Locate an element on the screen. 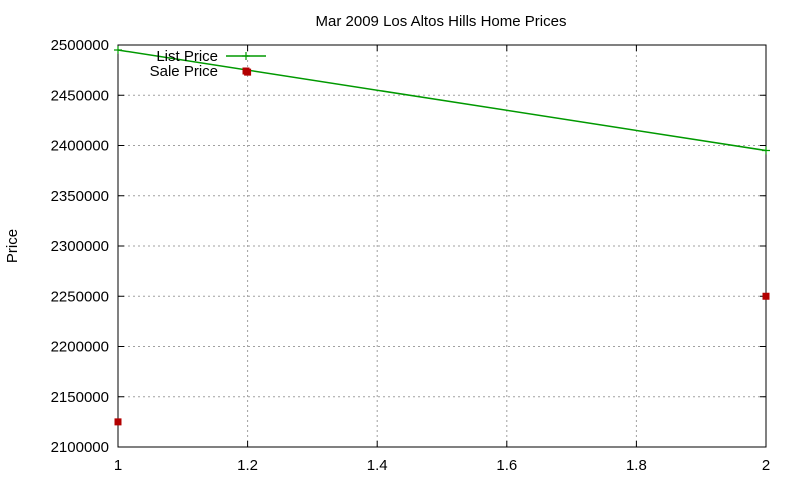  x-tick-label: 1 is located at coordinates (118, 465).